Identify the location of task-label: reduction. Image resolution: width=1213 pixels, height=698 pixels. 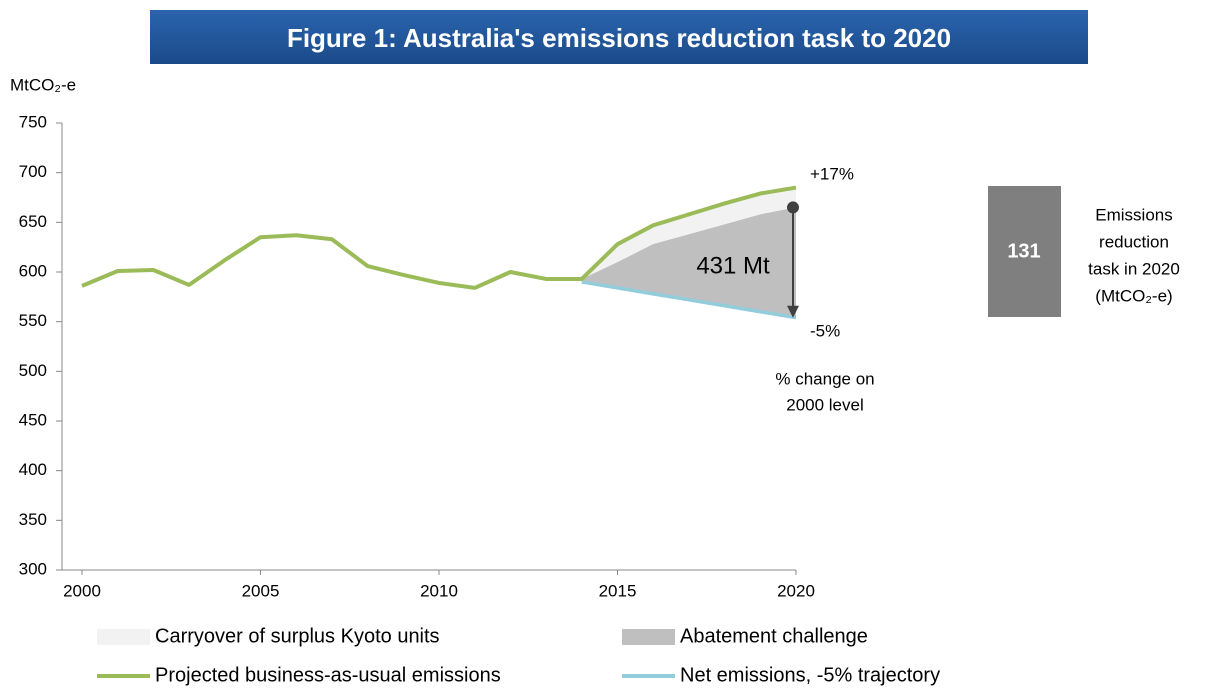
(1134, 241).